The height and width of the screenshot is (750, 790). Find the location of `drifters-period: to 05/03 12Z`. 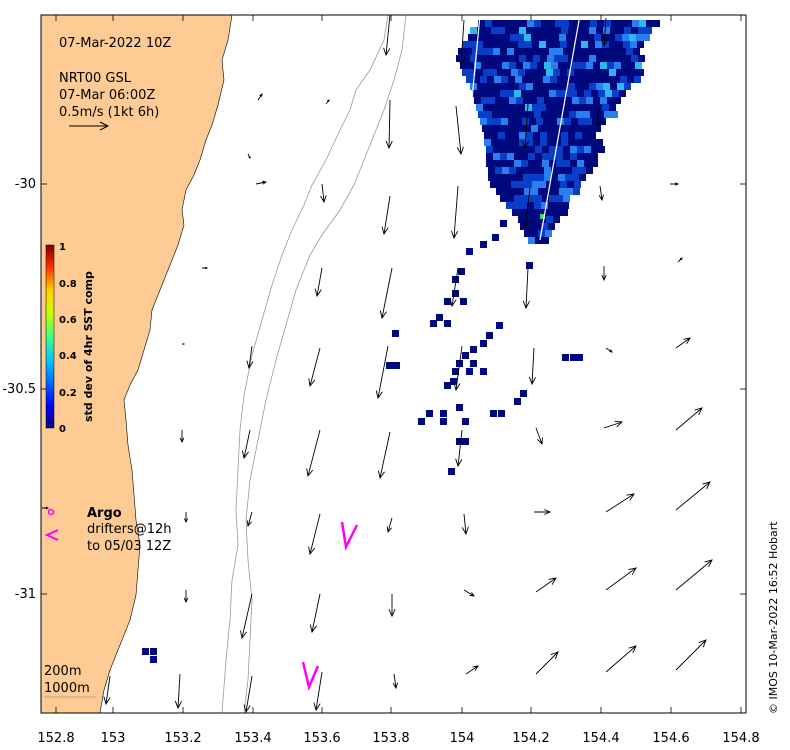

drifters-period: to 05/03 12Z is located at coordinates (129, 546).